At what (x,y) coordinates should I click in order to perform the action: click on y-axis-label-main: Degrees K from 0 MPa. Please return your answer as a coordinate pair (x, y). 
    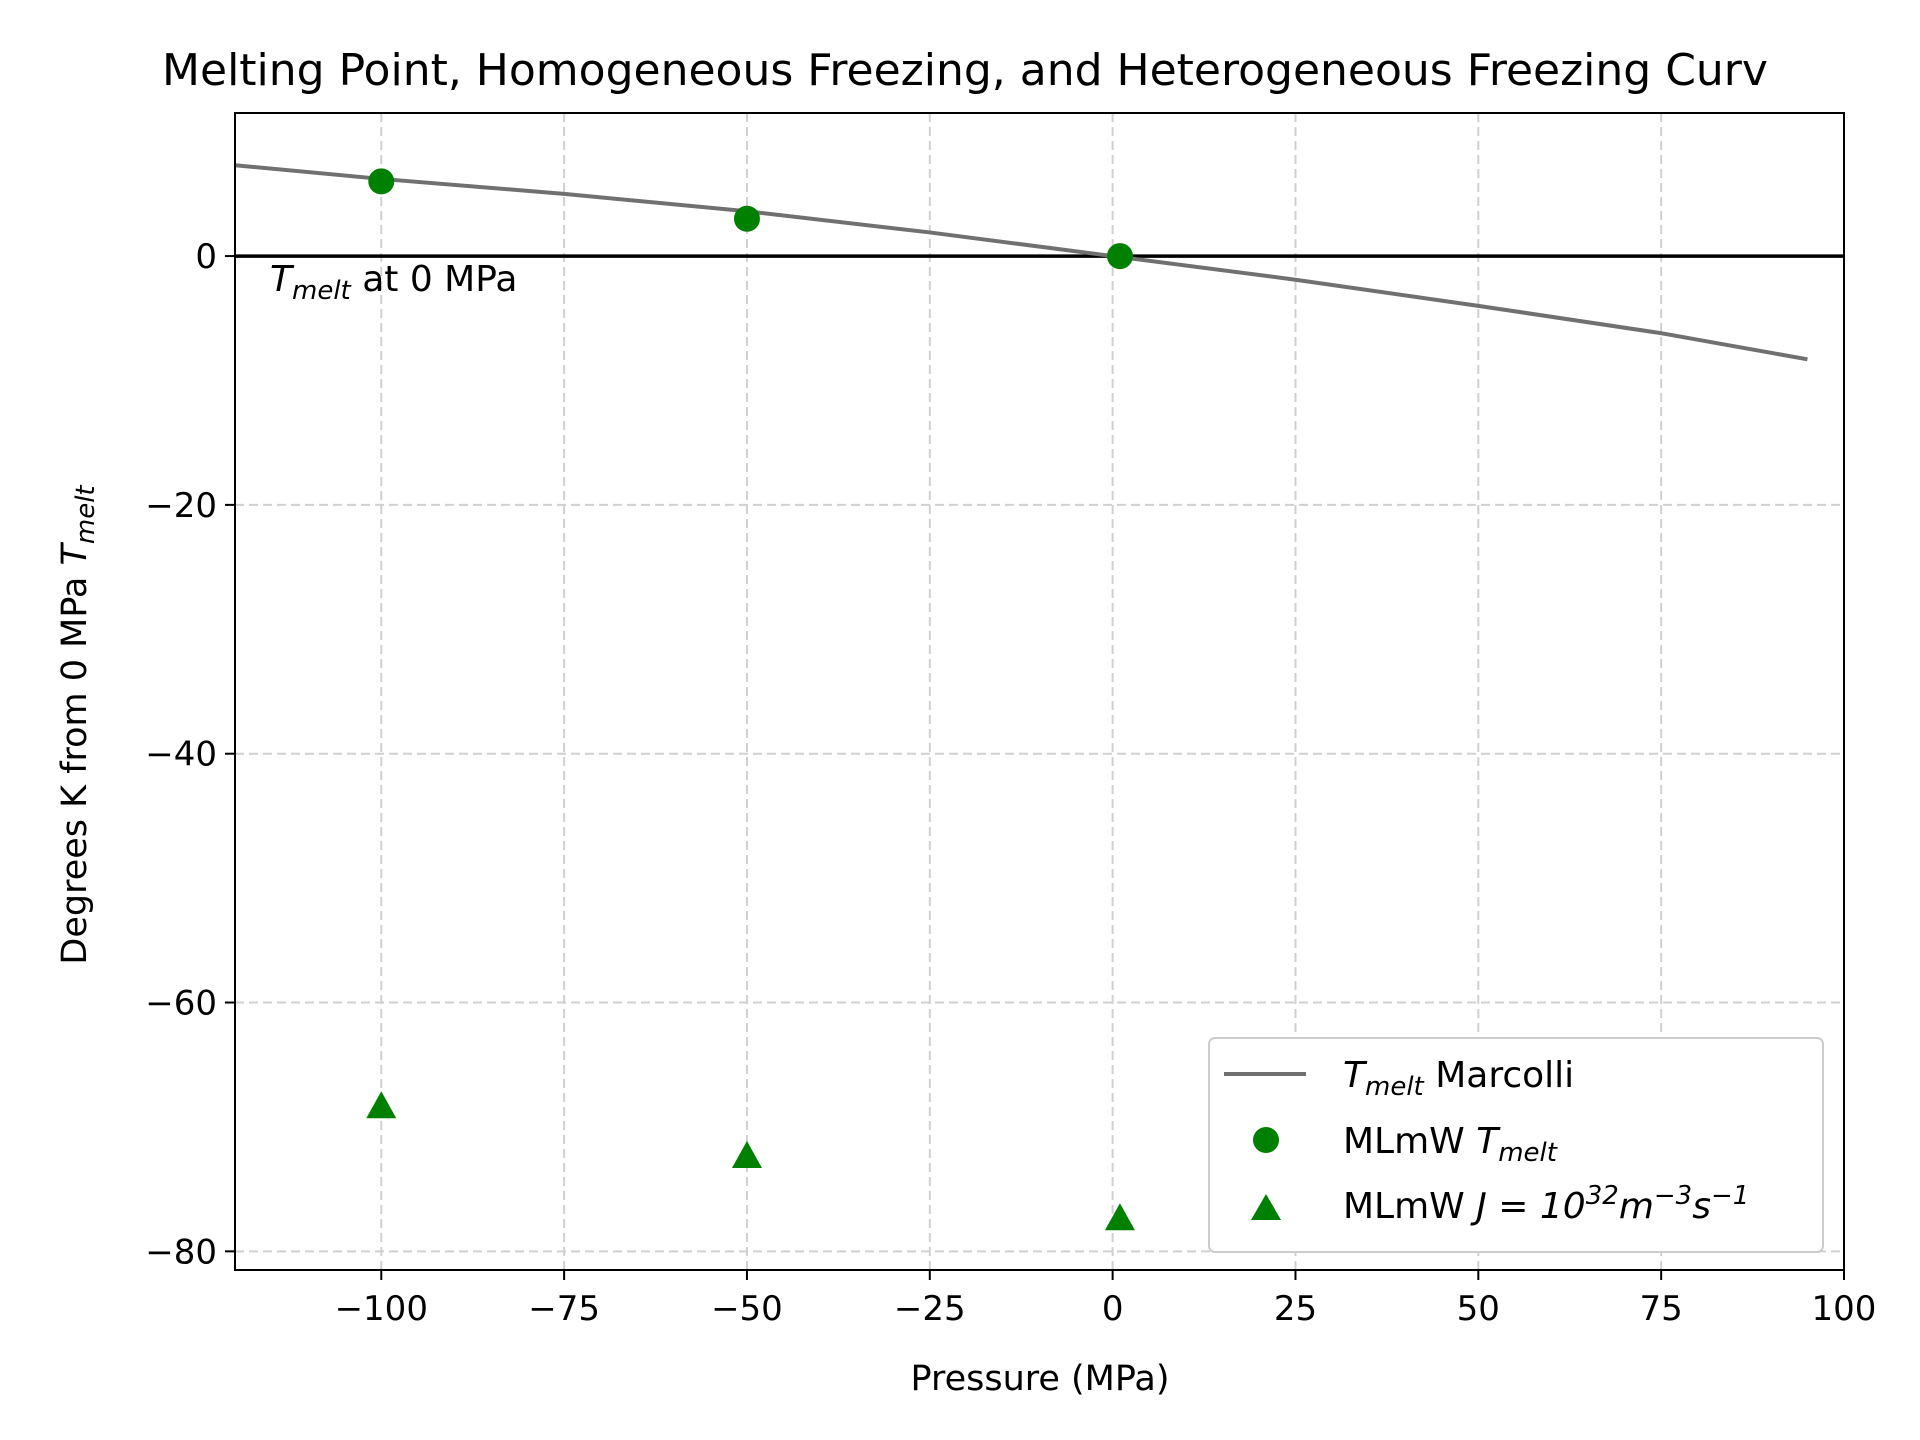
    Looking at the image, I should click on (75, 765).